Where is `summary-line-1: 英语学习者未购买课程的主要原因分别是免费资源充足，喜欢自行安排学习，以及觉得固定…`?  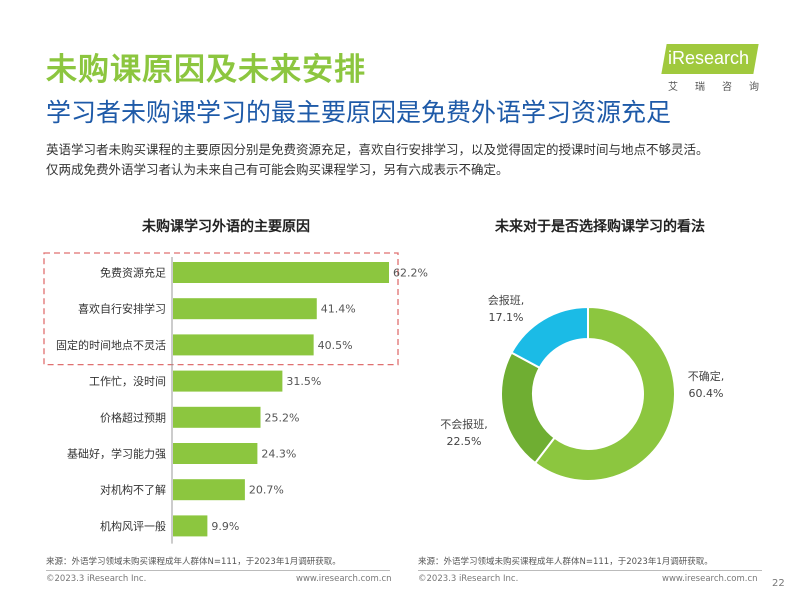
summary-line-1: 英语学习者未购买课程的主要原因分别是免费资源充足，喜欢自行安排学习，以及觉得固定… is located at coordinates (377, 149).